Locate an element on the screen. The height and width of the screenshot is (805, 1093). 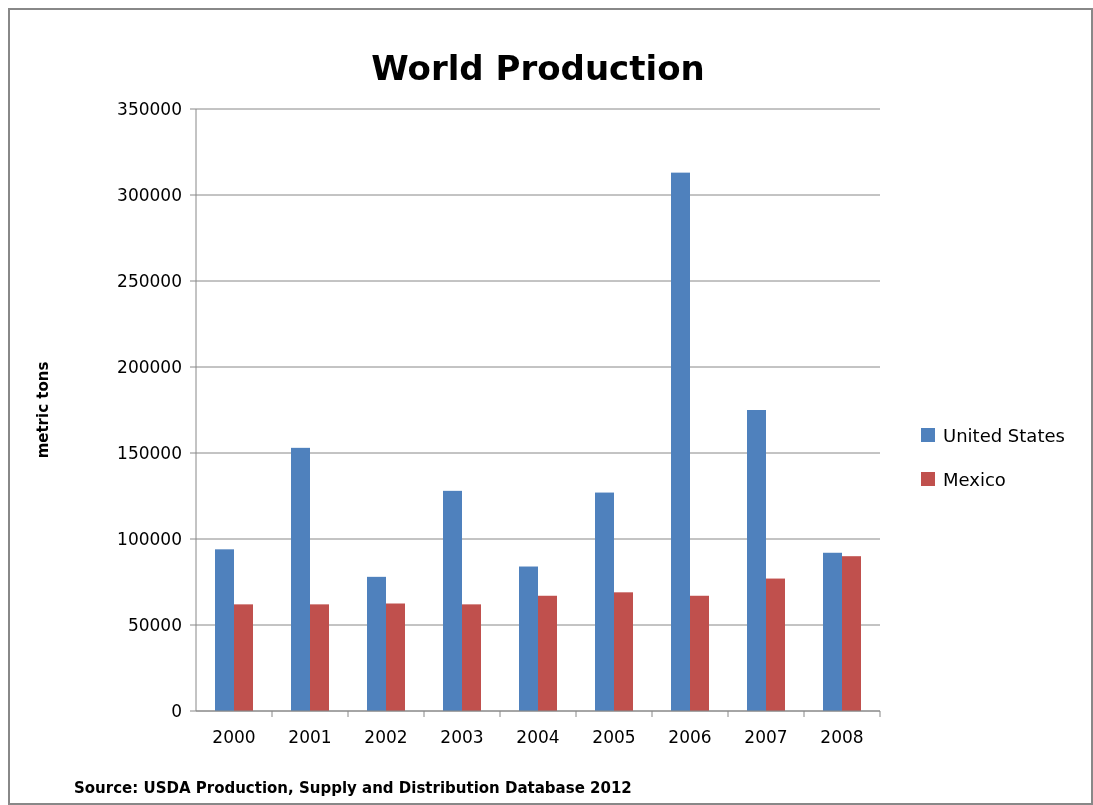
legend-label: Mexico is located at coordinates (974, 480).